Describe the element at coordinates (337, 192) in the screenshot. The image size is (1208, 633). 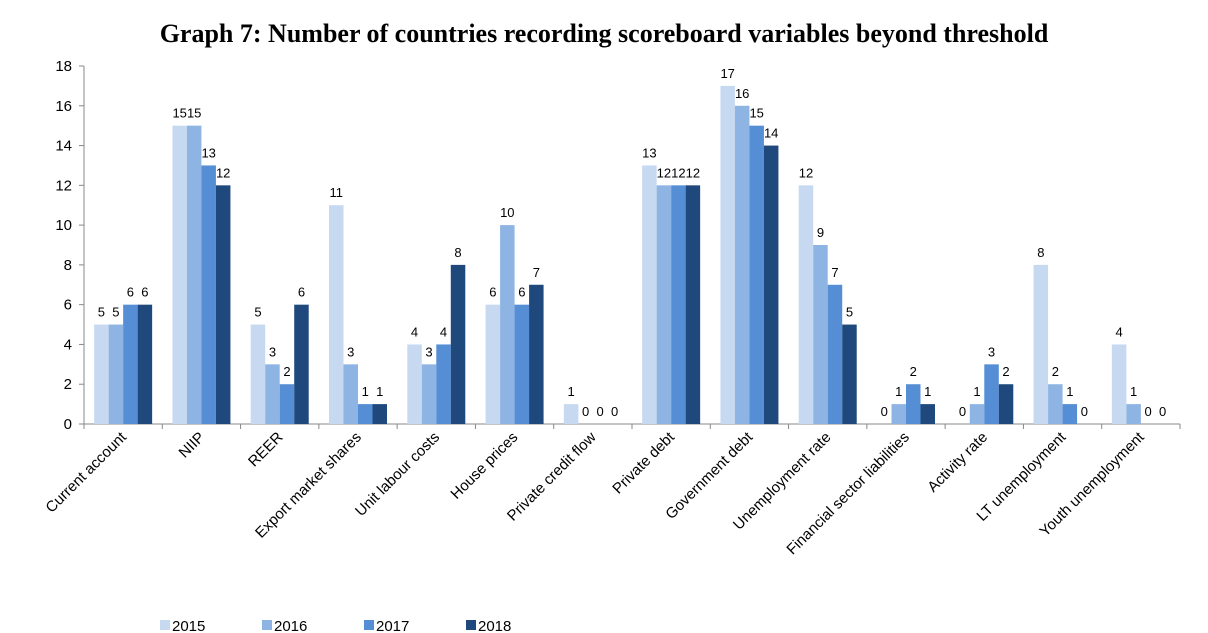
I see `data-label: 11` at that location.